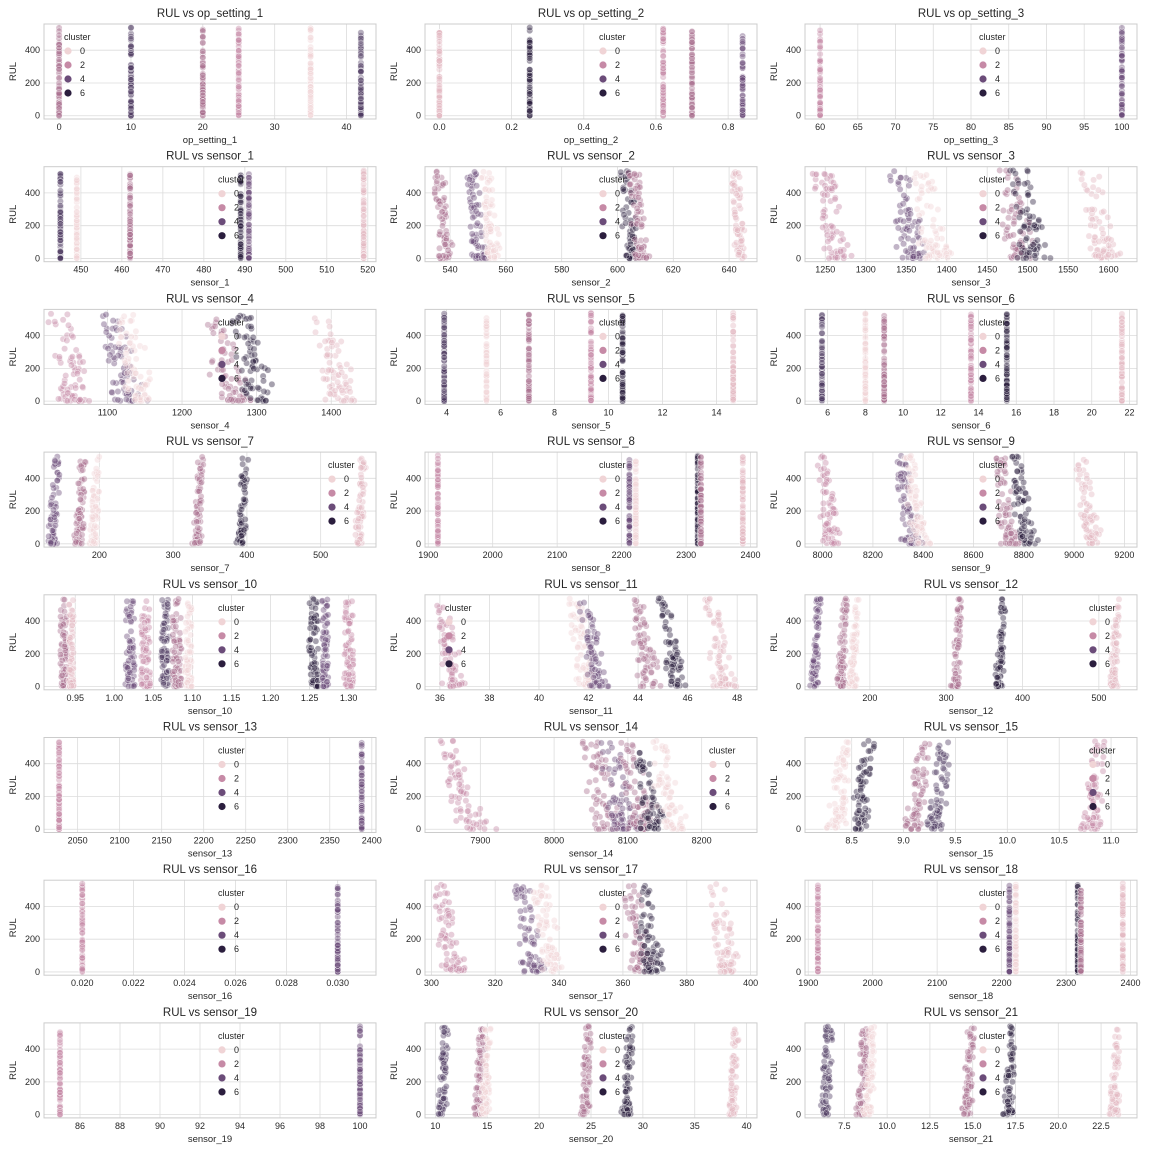  Describe the element at coordinates (873, 555) in the screenshot. I see `x-tick-label: 8200` at that location.